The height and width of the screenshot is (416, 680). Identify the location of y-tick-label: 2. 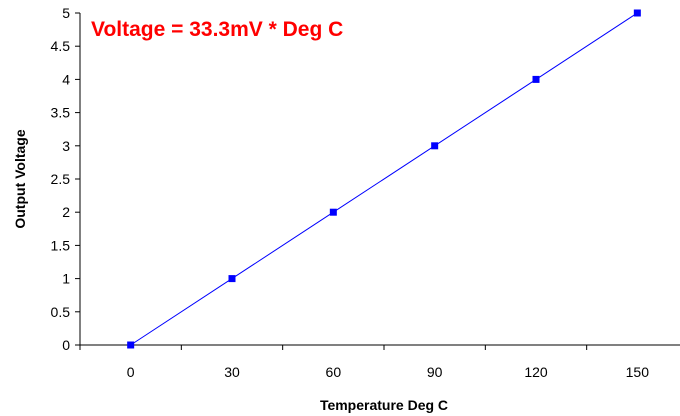
(66, 212).